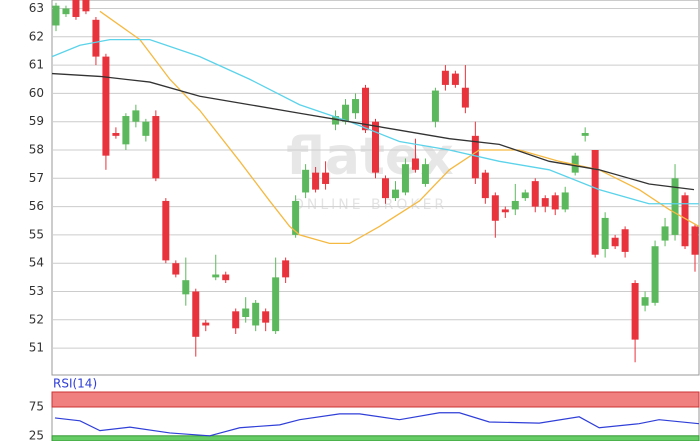 This screenshot has width=700, height=441. I want to click on watermark-sub: ONLINE BROKER, so click(370, 205).